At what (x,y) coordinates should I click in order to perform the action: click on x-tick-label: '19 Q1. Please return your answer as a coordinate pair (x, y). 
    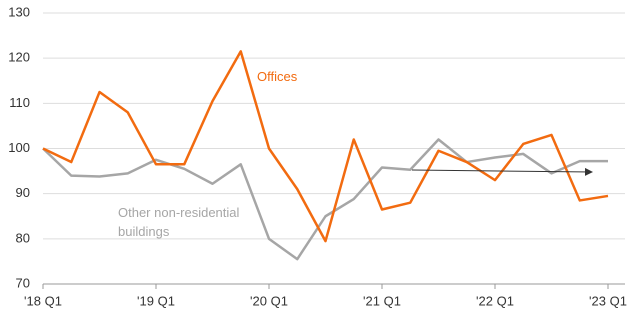
    Looking at the image, I should click on (156, 300).